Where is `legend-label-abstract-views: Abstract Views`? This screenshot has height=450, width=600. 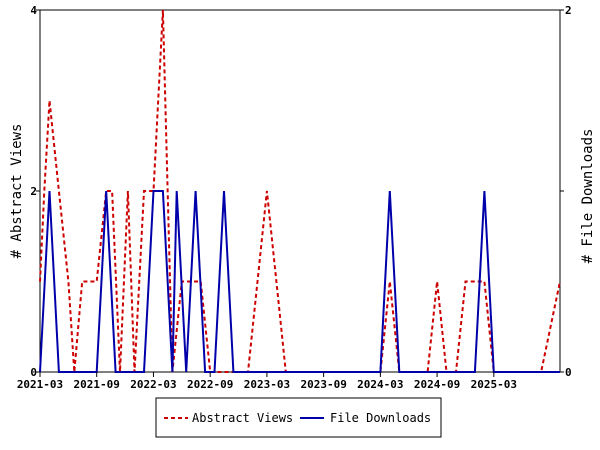
legend-label-abstract-views: Abstract Views is located at coordinates (242, 418).